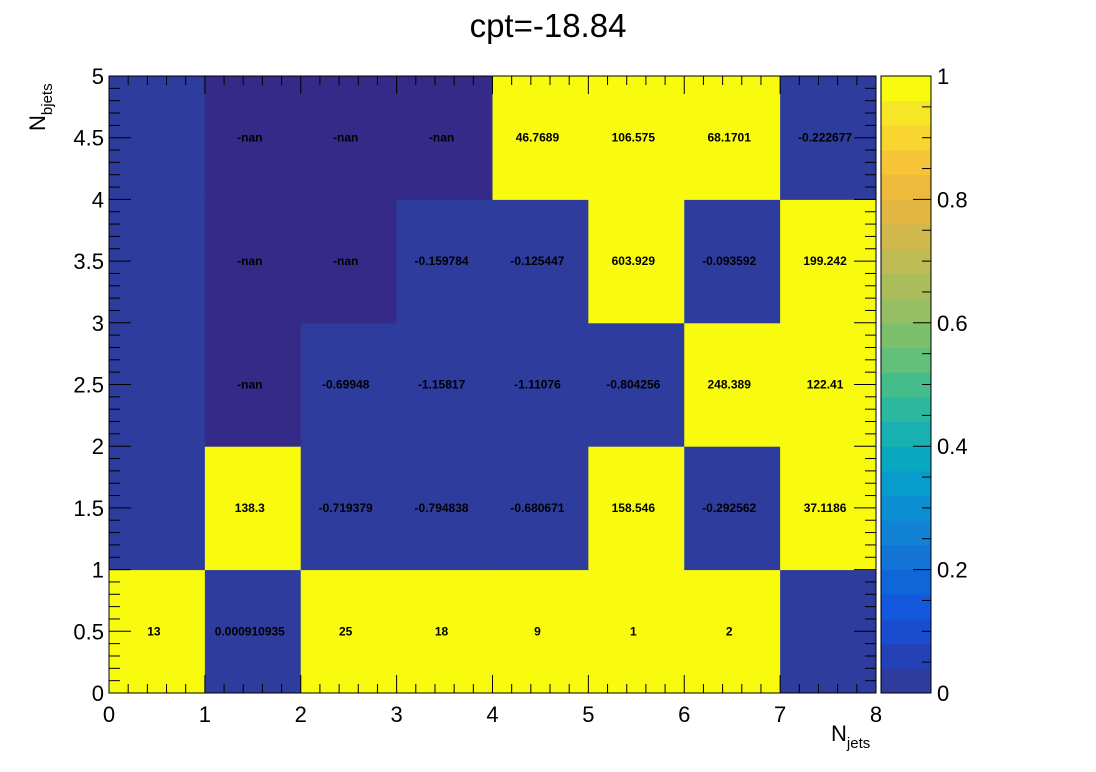  Describe the element at coordinates (684, 714) in the screenshot. I see `x-tick-label: 6` at that location.